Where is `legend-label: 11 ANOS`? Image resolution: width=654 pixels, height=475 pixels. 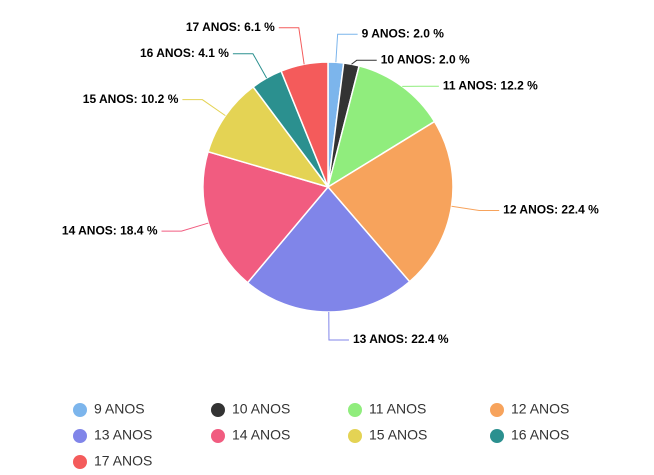
legend-label: 11 ANOS is located at coordinates (397, 409).